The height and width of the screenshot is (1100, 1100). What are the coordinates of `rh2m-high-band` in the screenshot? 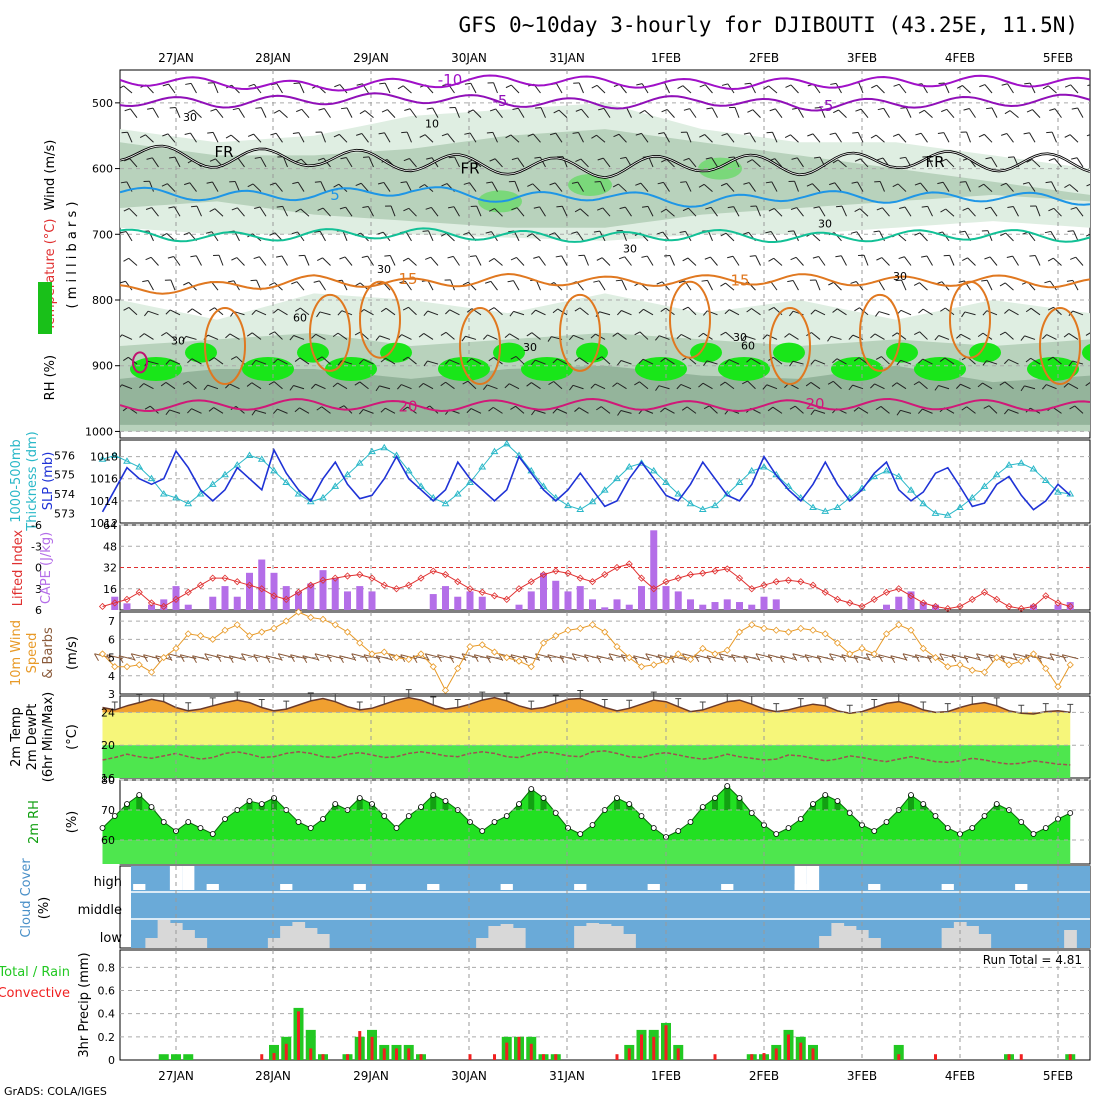 It's located at (739, 804).